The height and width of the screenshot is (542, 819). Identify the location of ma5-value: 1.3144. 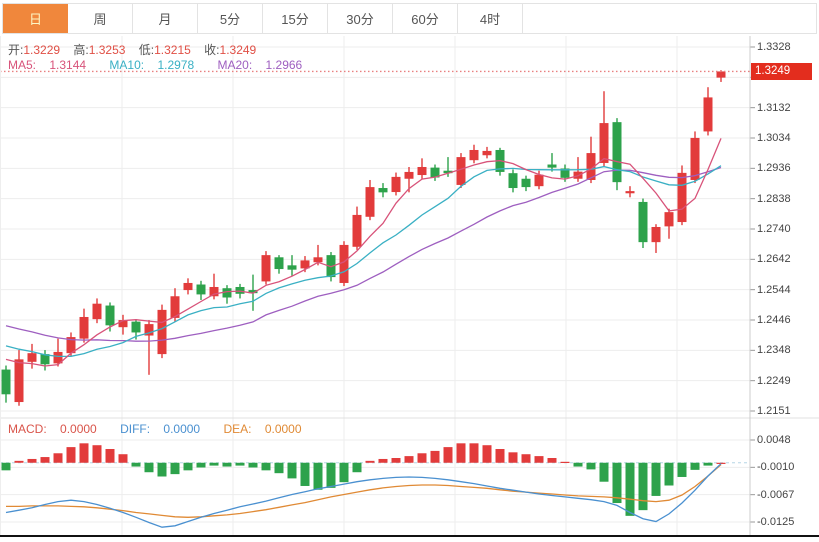
(68, 65).